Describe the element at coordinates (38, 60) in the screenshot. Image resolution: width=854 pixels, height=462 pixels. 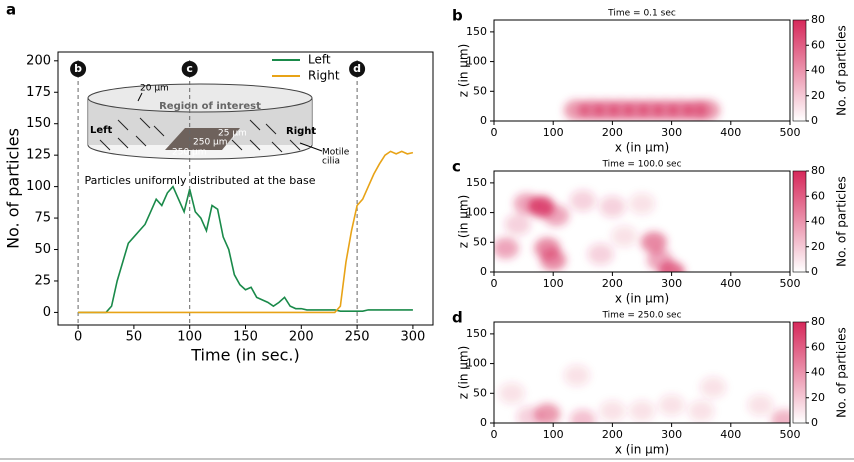
I see `y-tick-label: 200` at that location.